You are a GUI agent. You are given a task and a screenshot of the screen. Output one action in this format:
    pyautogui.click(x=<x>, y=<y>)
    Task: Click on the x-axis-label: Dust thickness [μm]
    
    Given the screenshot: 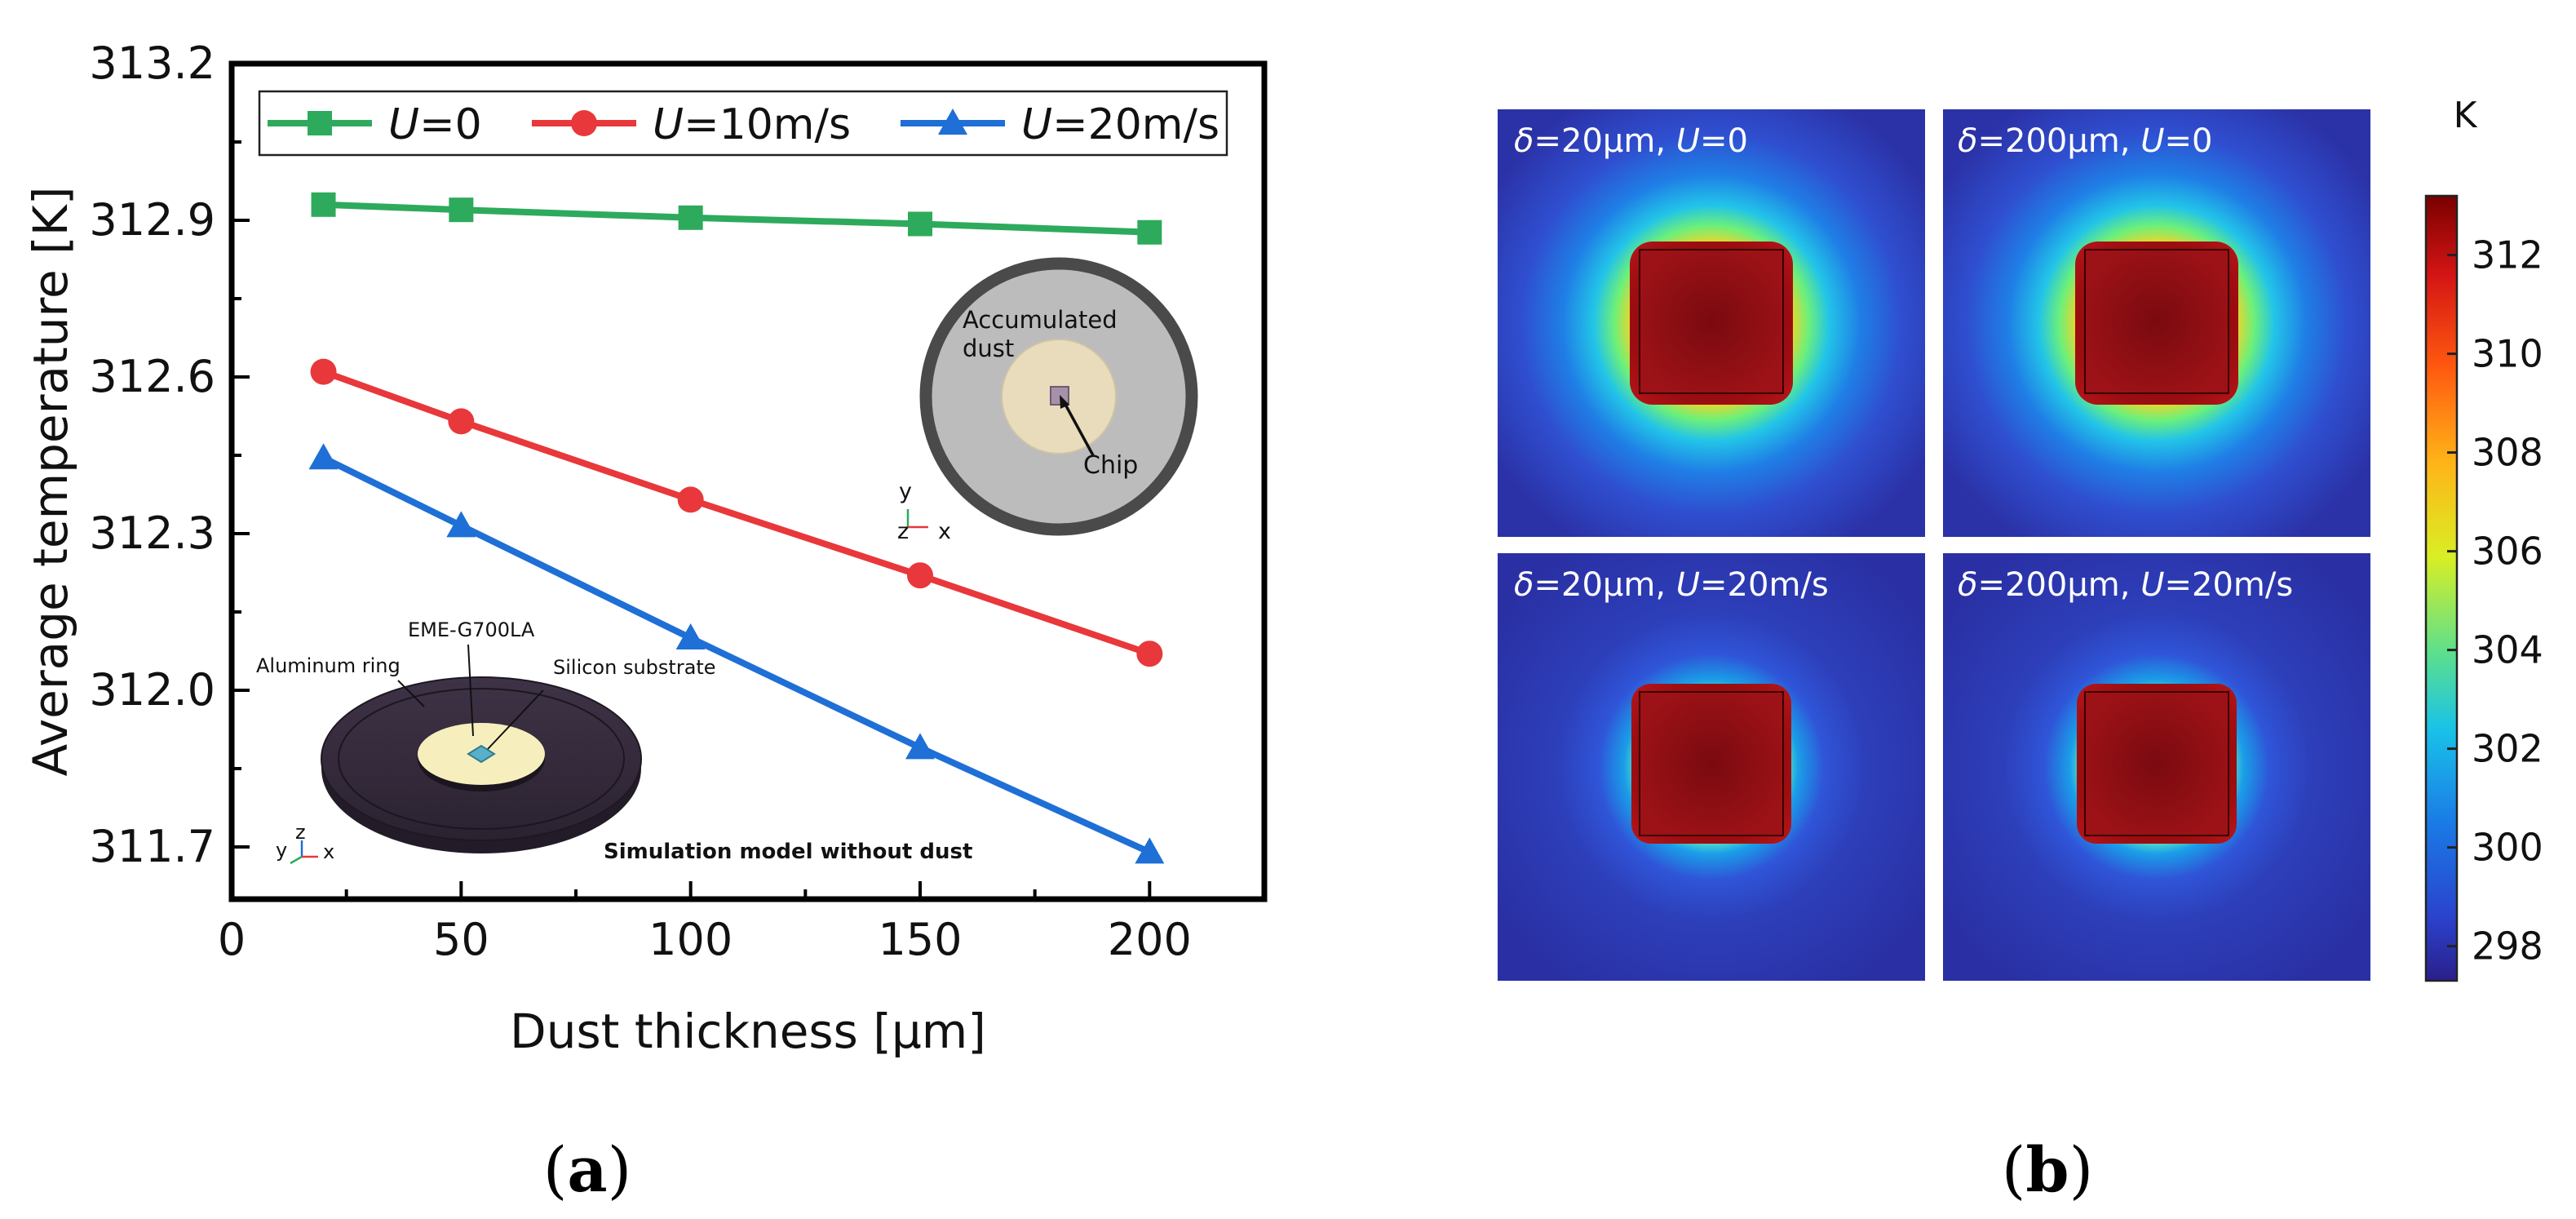 What is the action you would take?
    pyautogui.click(x=748, y=1031)
    